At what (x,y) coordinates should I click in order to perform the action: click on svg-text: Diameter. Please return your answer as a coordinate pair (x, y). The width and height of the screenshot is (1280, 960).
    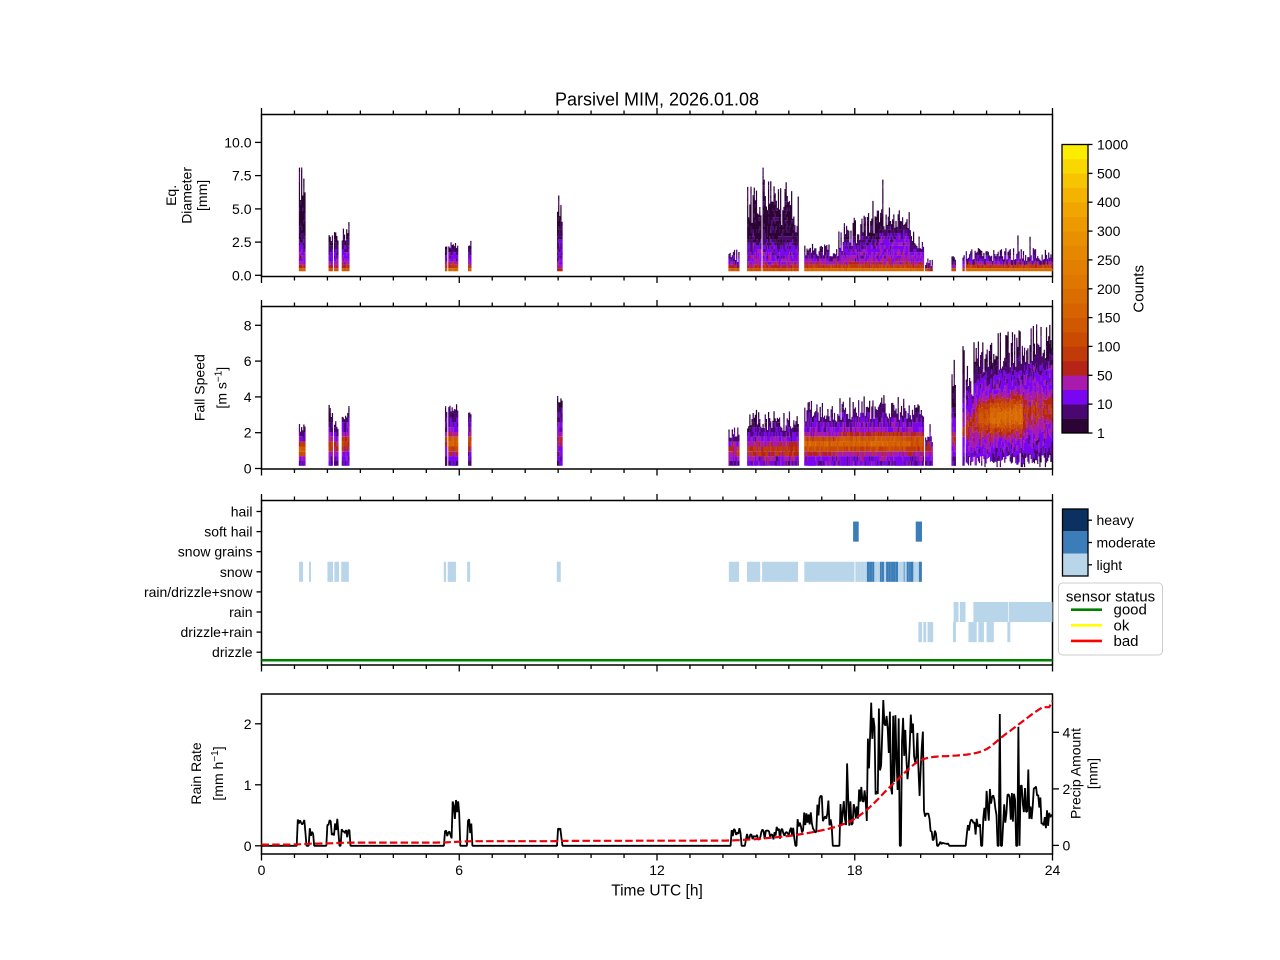
    Looking at the image, I should click on (187, 195).